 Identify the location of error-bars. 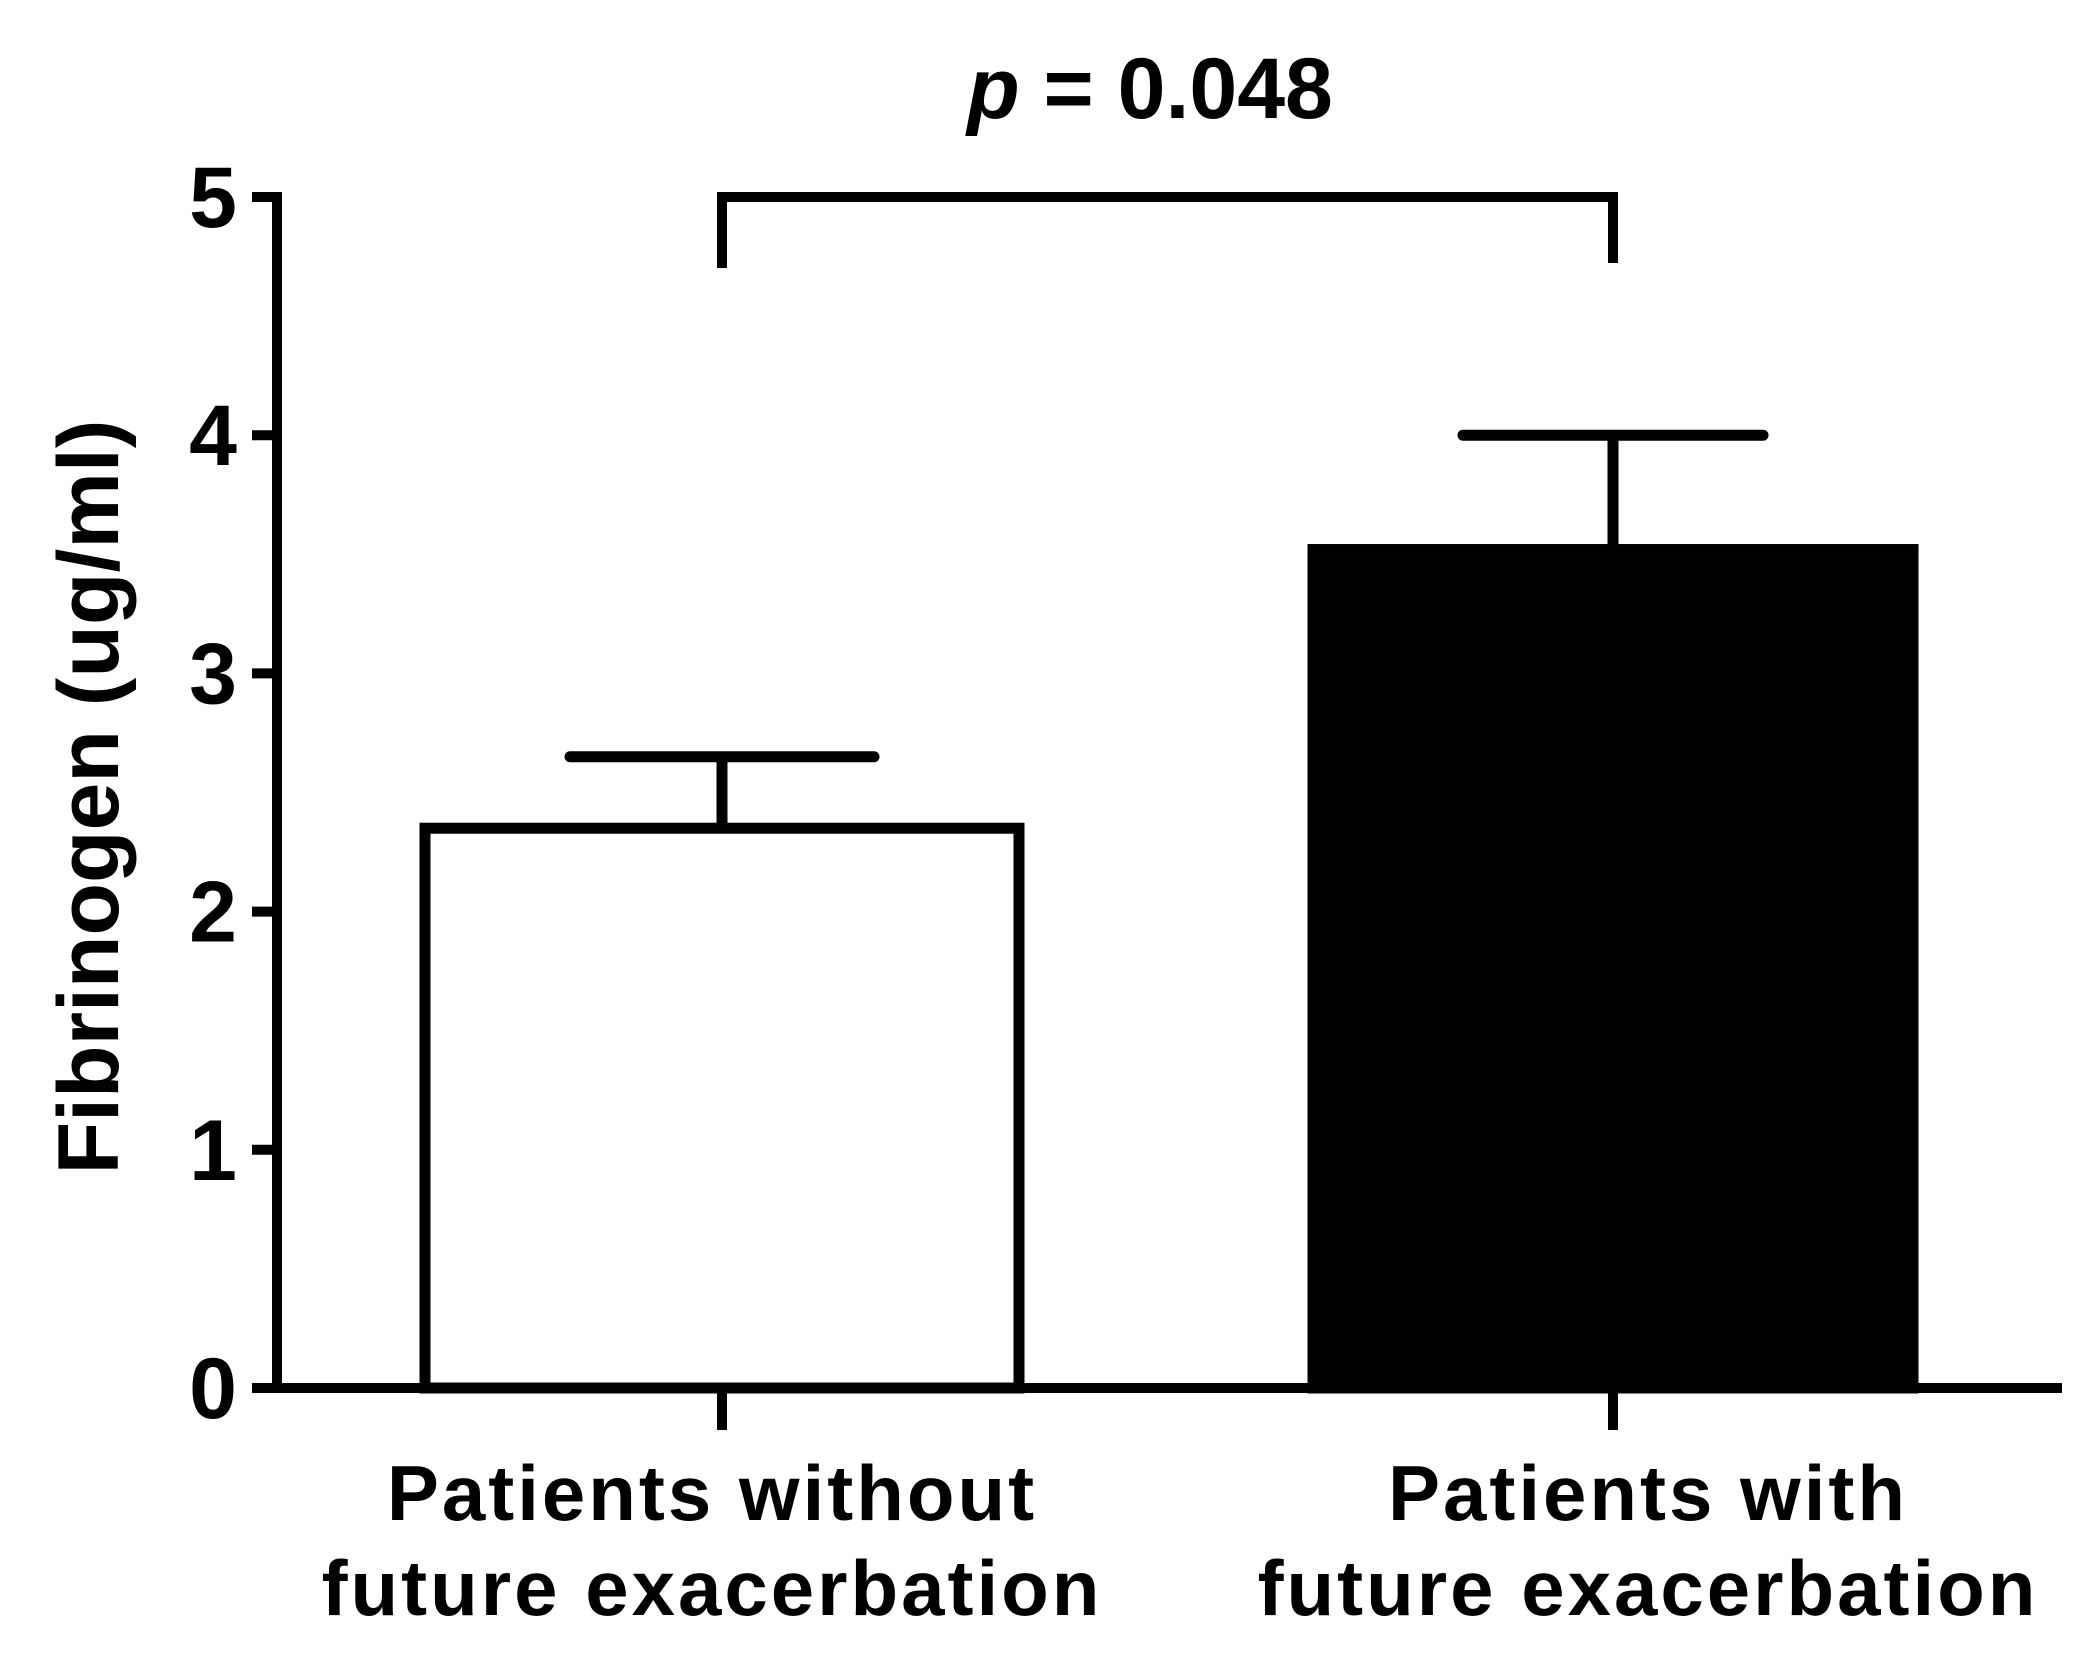
(1166, 629).